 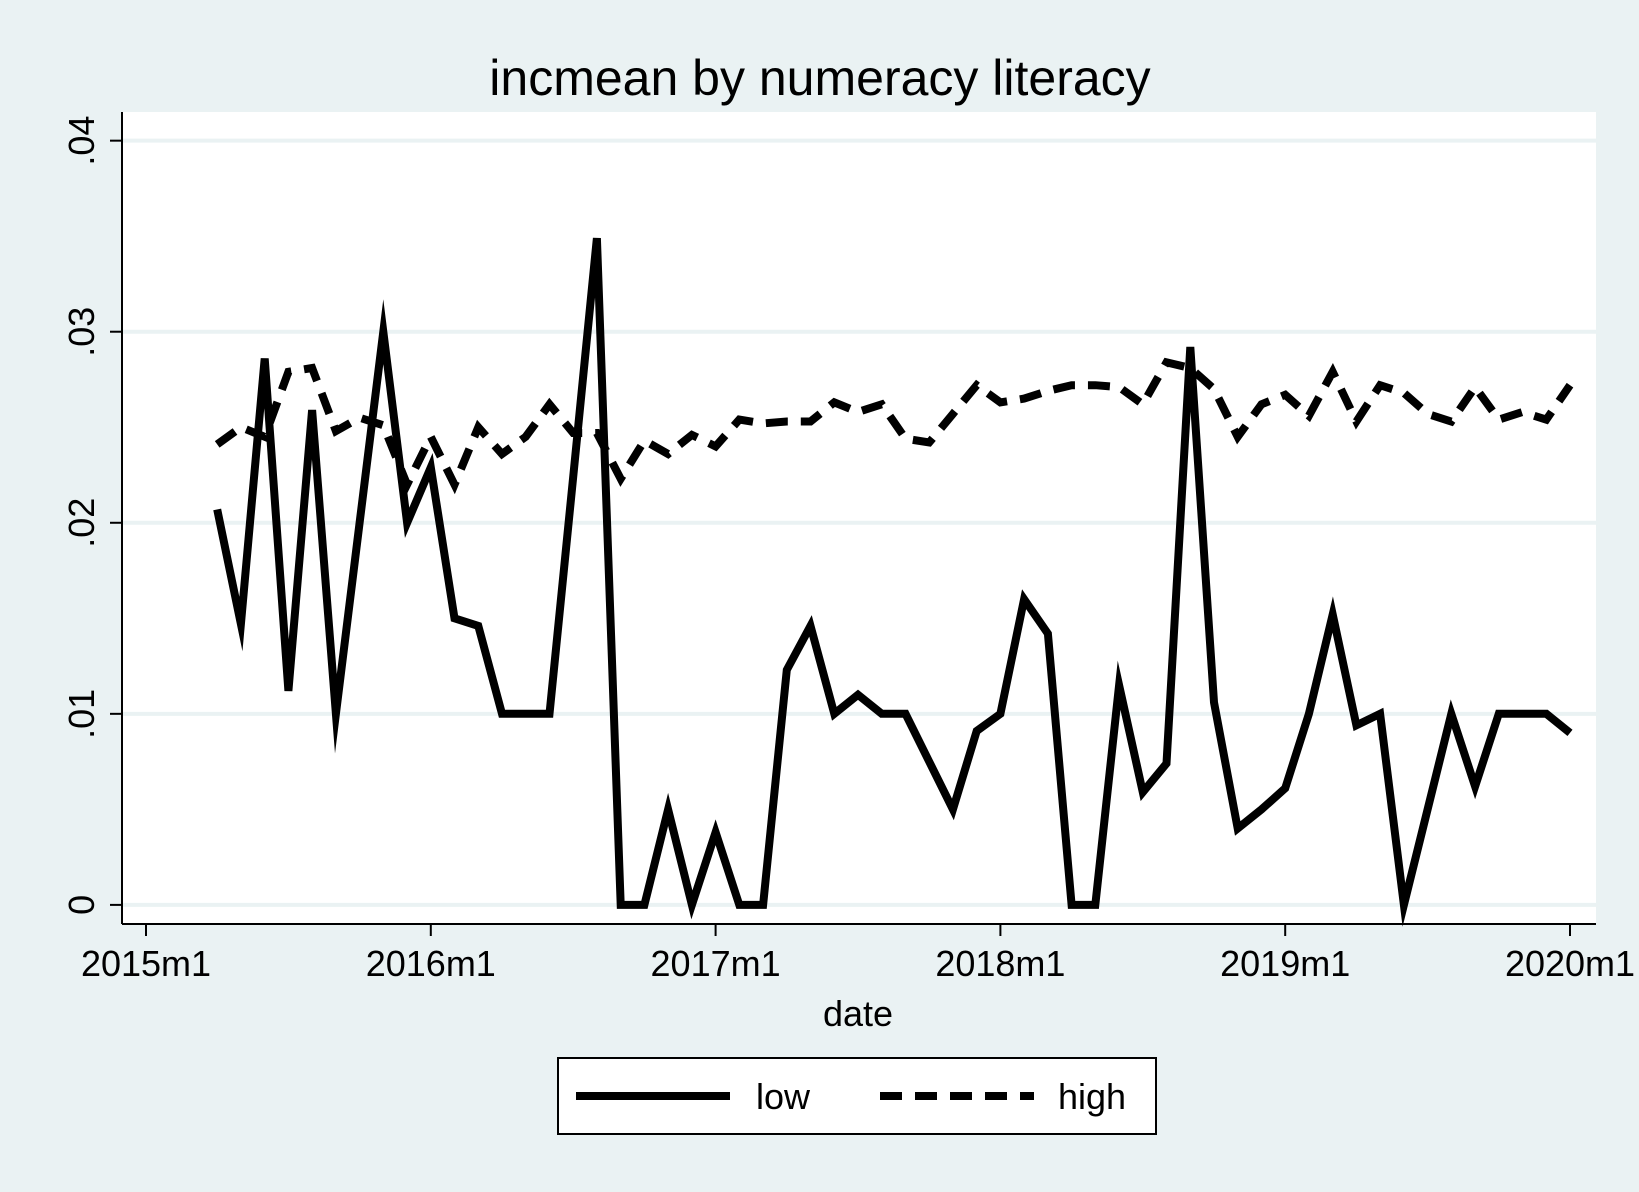 I want to click on x-axis-title: date, so click(x=858, y=1013).